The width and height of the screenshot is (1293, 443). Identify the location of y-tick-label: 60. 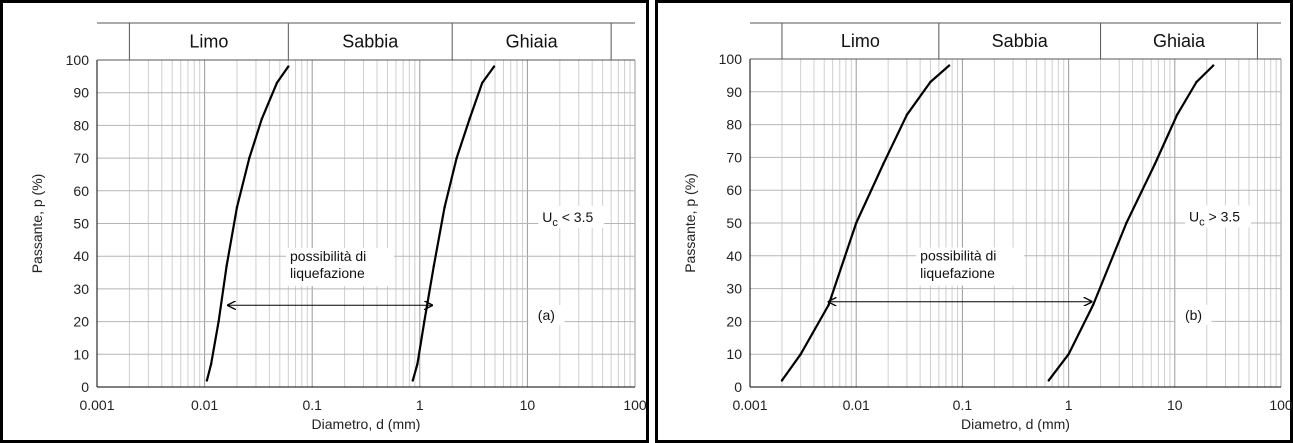
(734, 190).